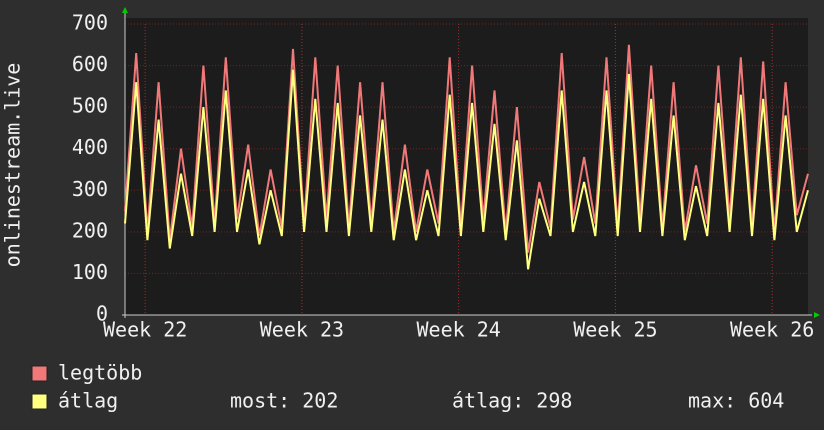  Describe the element at coordinates (90, 189) in the screenshot. I see `y-tick-label: 300` at that location.